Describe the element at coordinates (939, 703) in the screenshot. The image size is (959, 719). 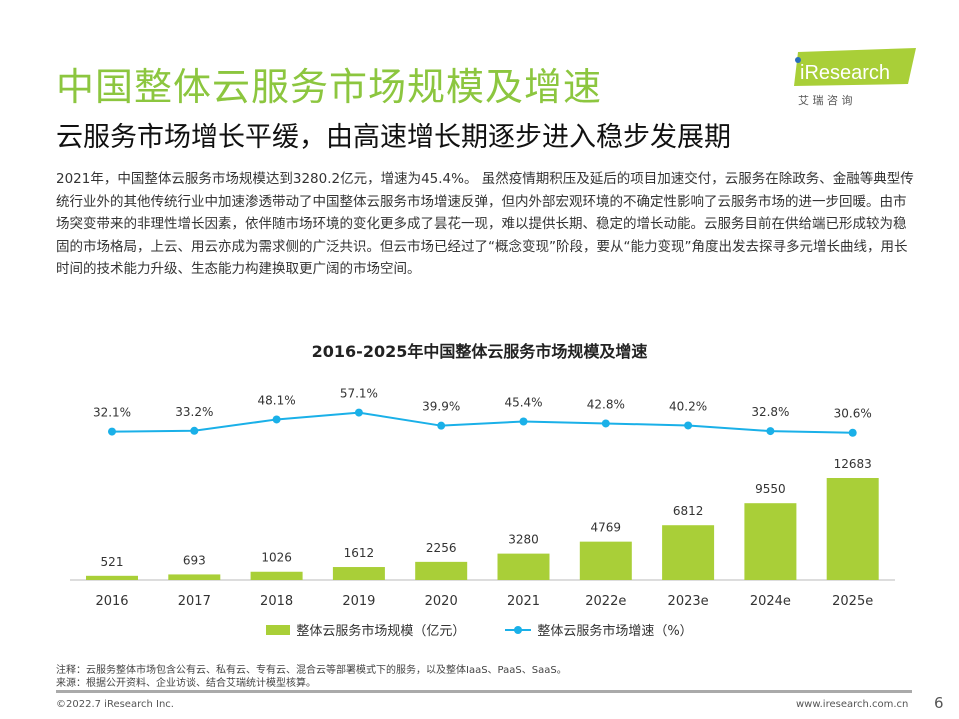
I see `page-number: 6` at that location.